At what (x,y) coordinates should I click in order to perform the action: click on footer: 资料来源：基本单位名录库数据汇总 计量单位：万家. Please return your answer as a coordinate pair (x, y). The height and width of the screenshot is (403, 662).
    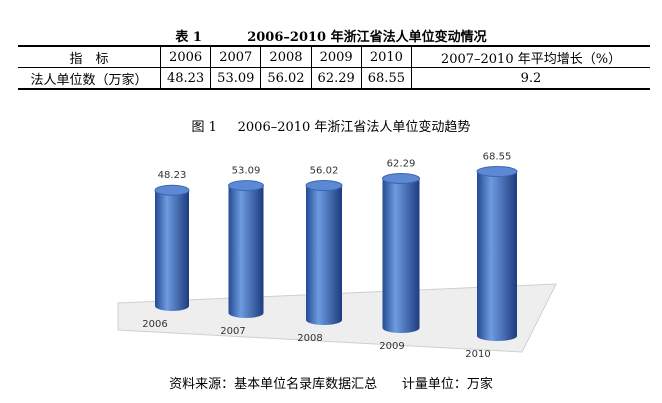
    Looking at the image, I should click on (331, 382).